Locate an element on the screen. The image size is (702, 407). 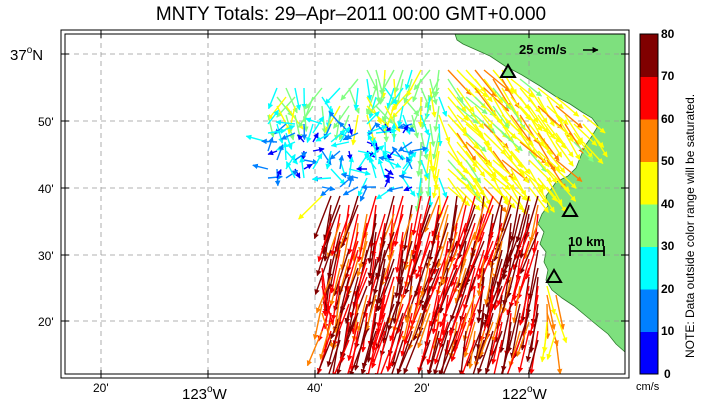
colorbar-frame is located at coordinates (649, 204).